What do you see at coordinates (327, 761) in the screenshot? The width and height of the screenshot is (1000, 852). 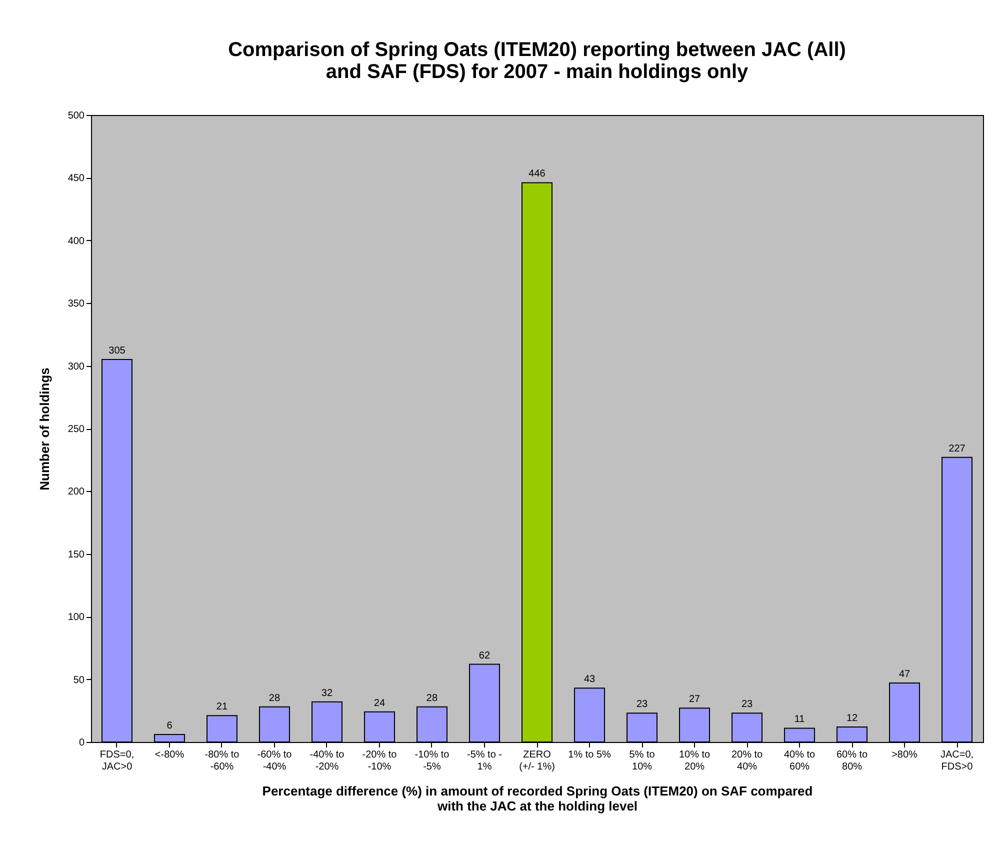 I see `x-tick-label: -40% to -20%` at bounding box center [327, 761].